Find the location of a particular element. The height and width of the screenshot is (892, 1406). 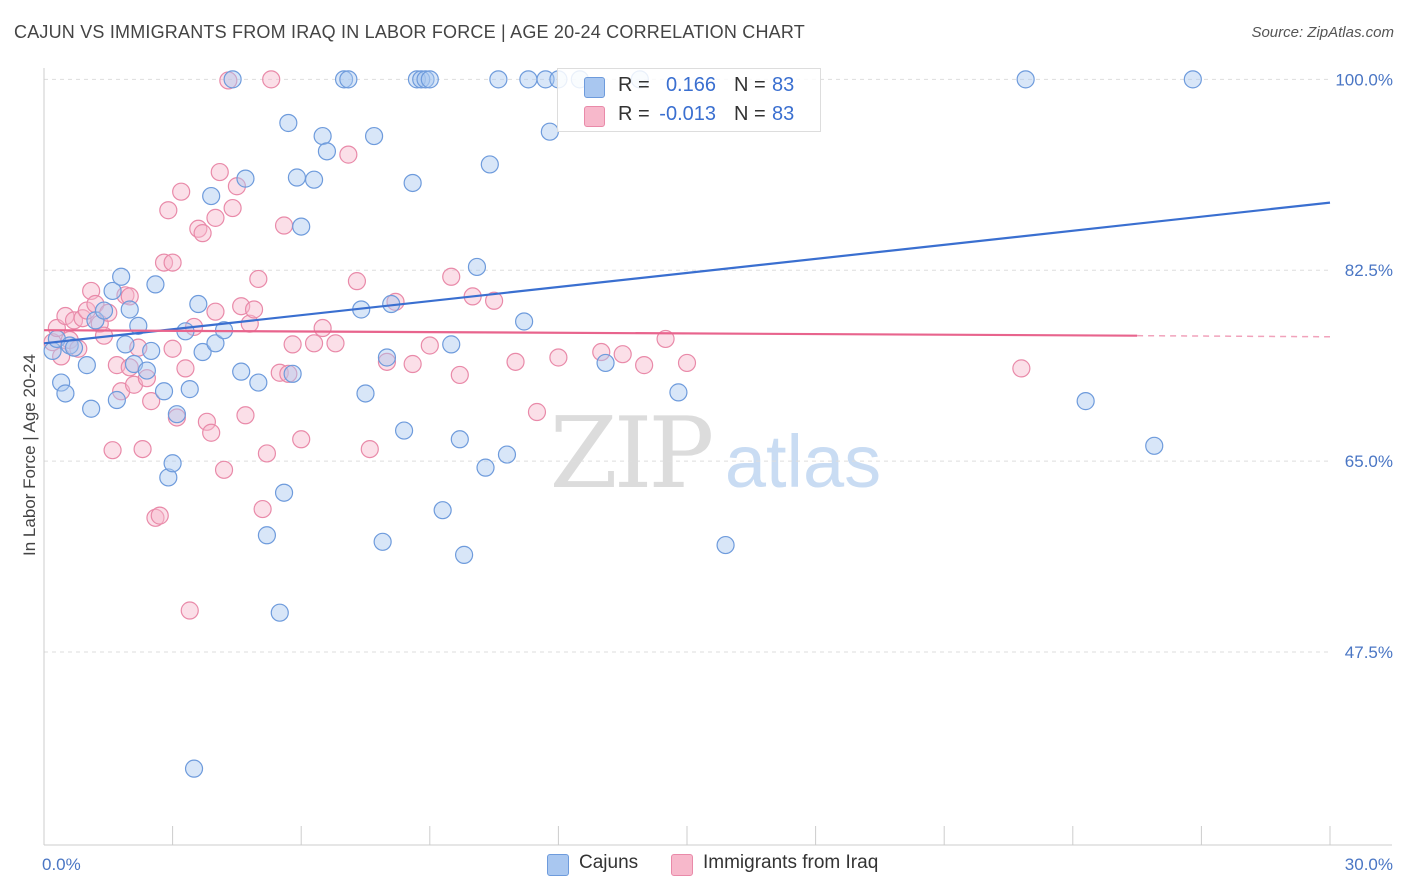

legend-r-value: 0.166 is located at coordinates (690, 85).